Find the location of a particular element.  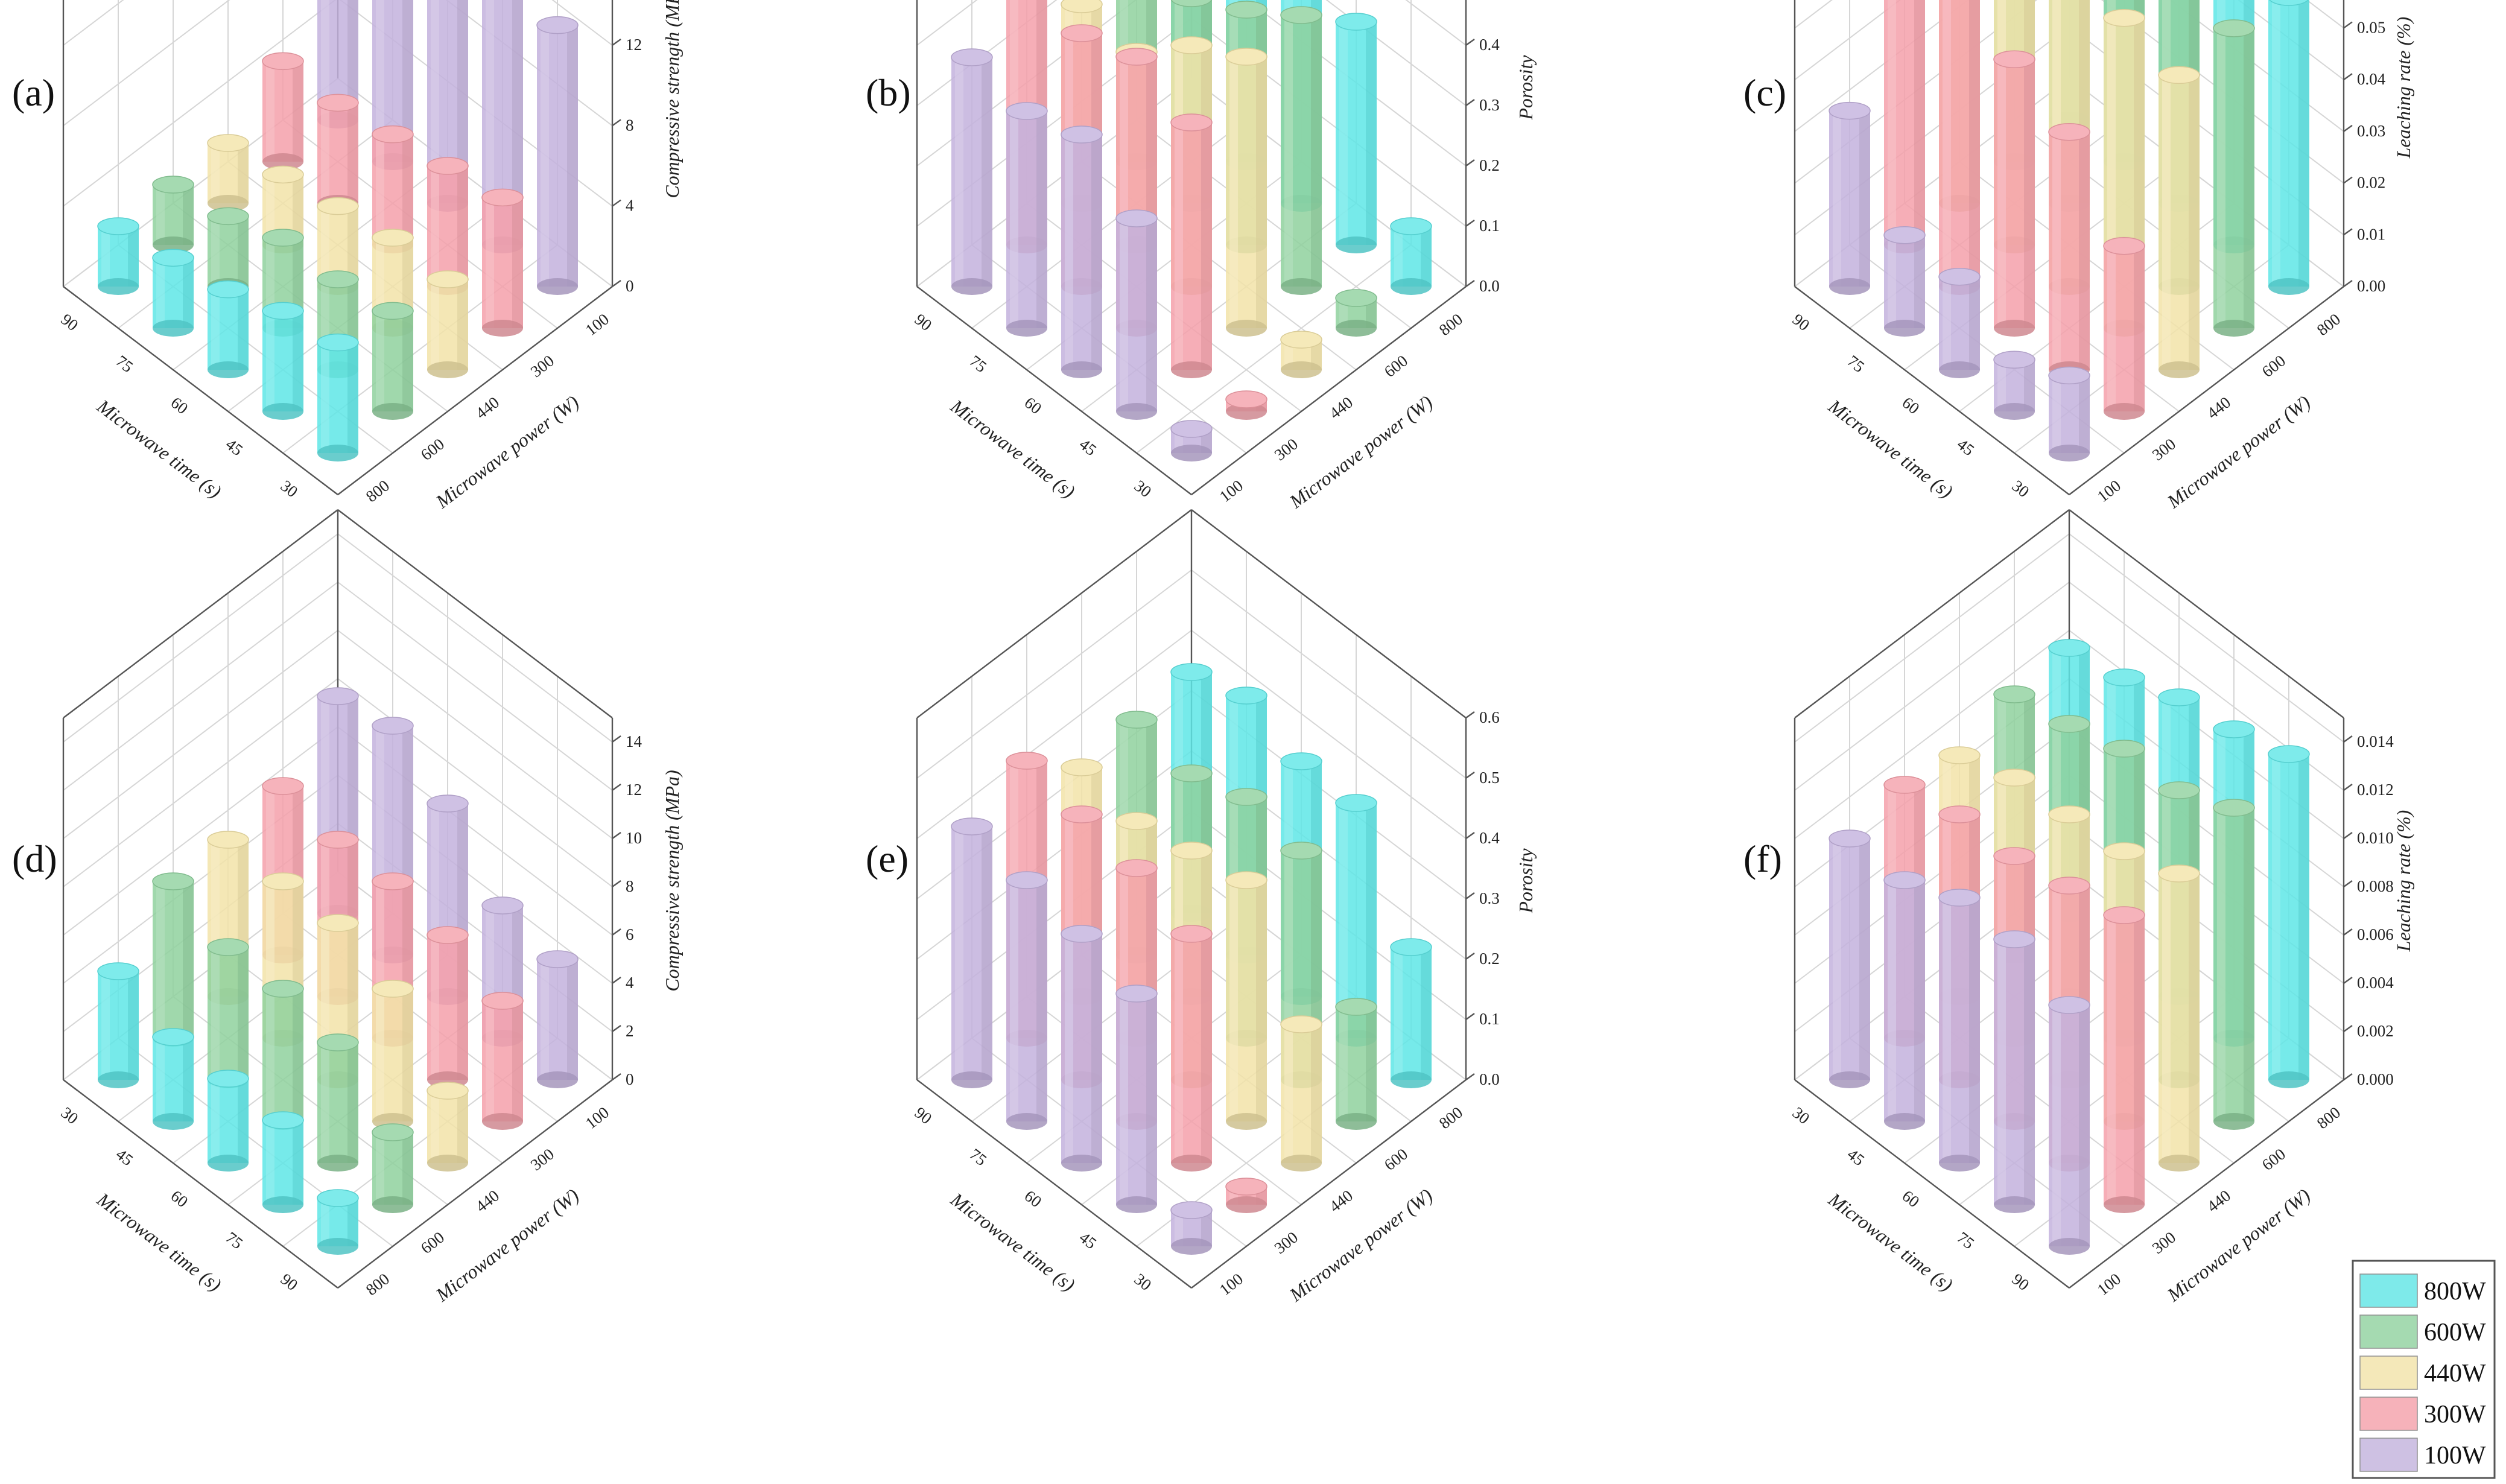

legend-label: 100W is located at coordinates (2455, 1456).